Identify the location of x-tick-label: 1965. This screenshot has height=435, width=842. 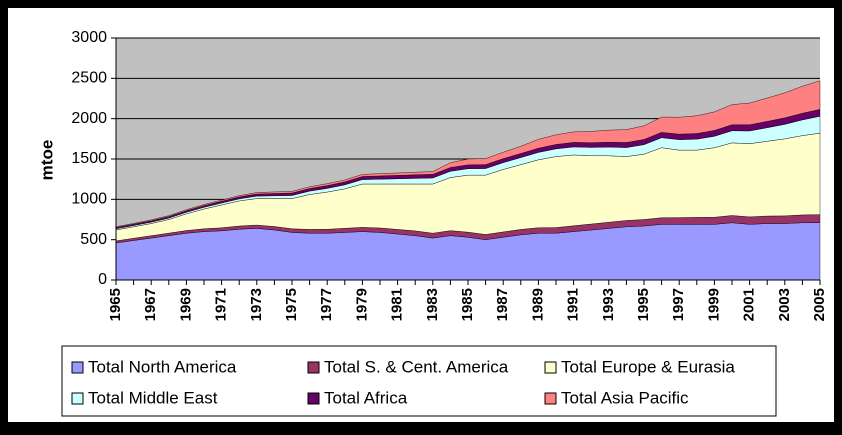
(115, 304).